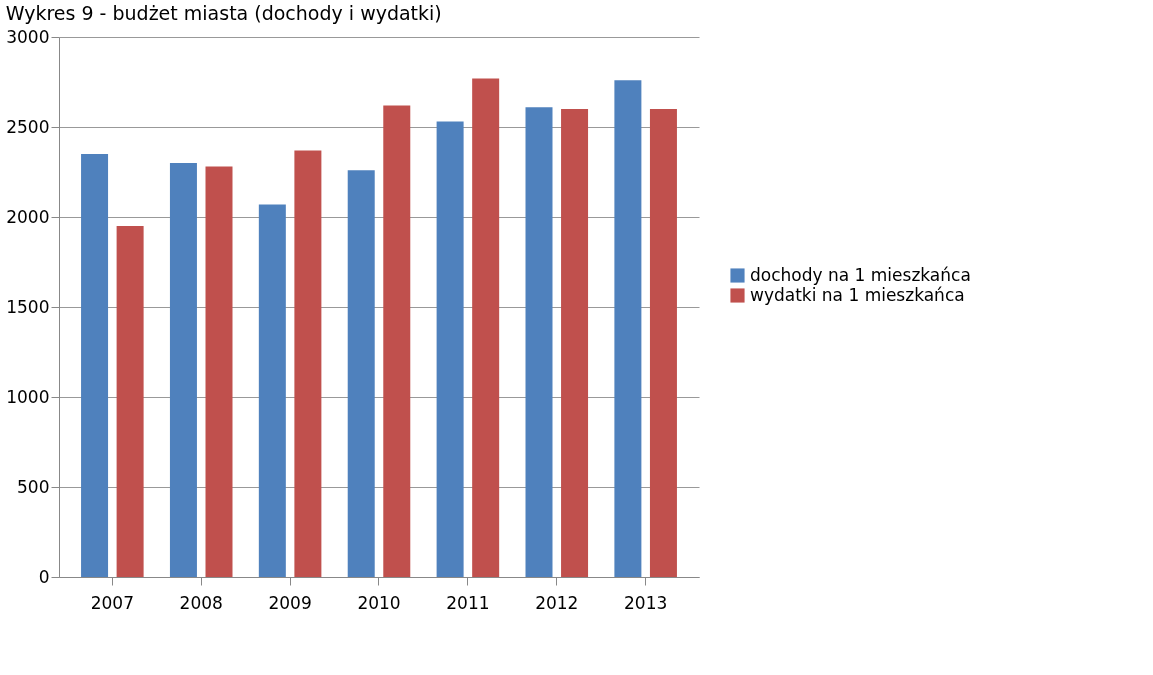 The width and height of the screenshot is (1153, 675). I want to click on y-tick-label: 1500, so click(28, 306).